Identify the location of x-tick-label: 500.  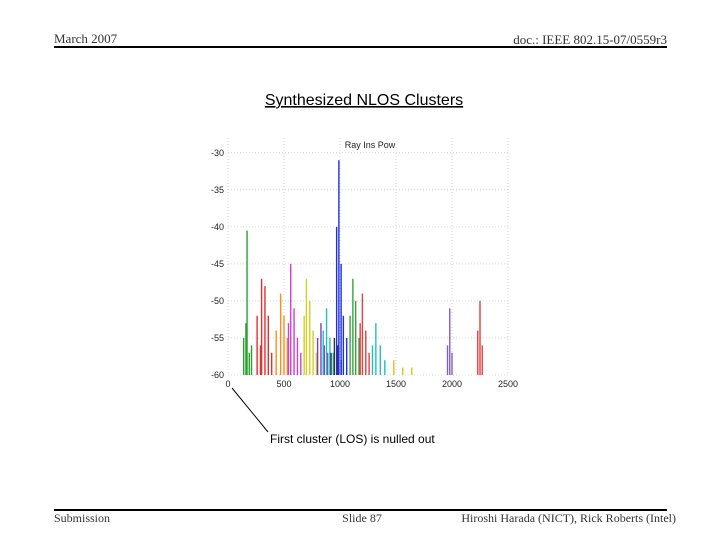
(283, 384).